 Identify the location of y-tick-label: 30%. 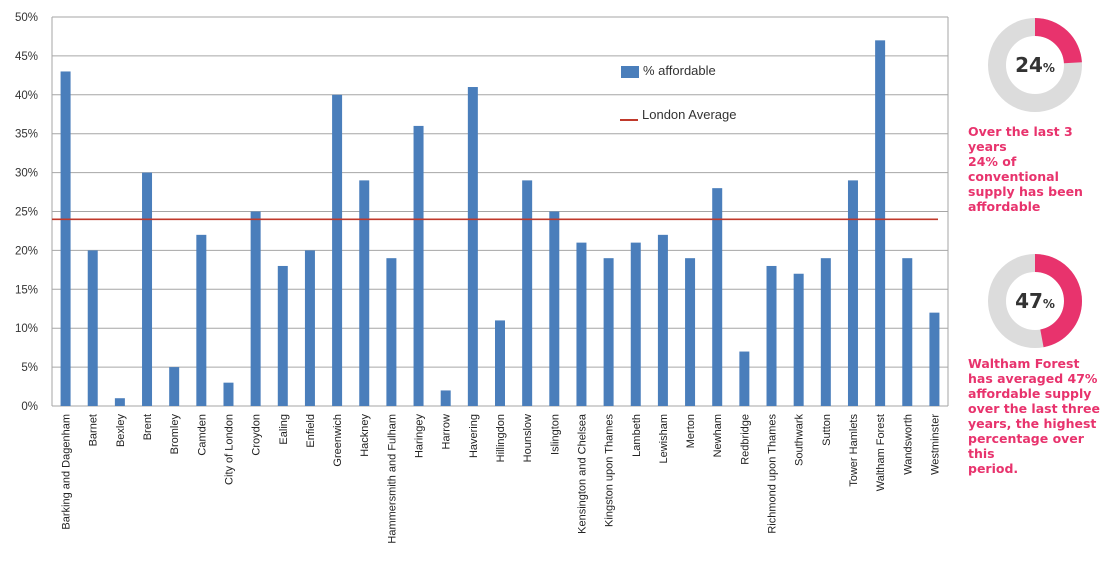
(26, 174).